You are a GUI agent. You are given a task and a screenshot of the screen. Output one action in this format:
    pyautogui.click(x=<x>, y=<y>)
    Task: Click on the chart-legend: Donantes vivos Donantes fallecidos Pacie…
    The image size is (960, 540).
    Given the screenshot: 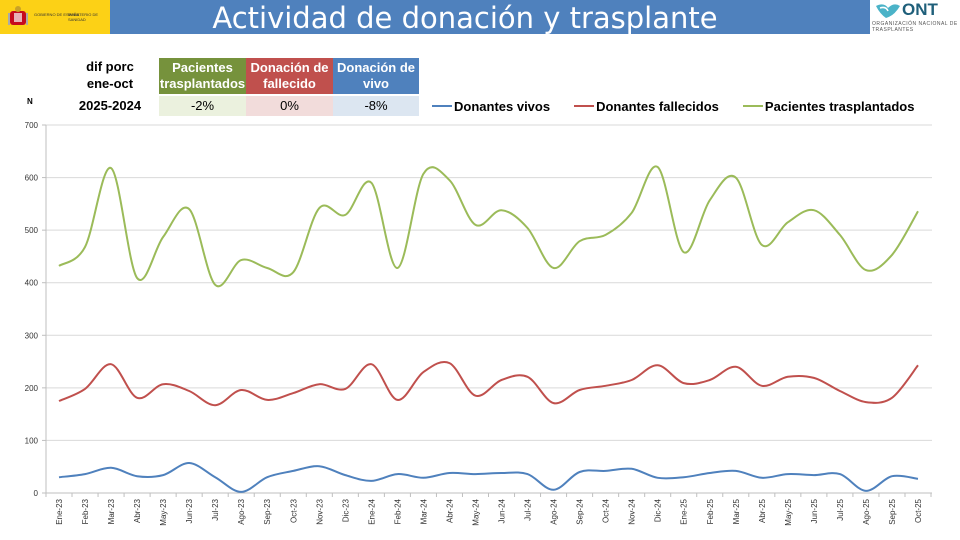 What is the action you would take?
    pyautogui.click(x=685, y=106)
    